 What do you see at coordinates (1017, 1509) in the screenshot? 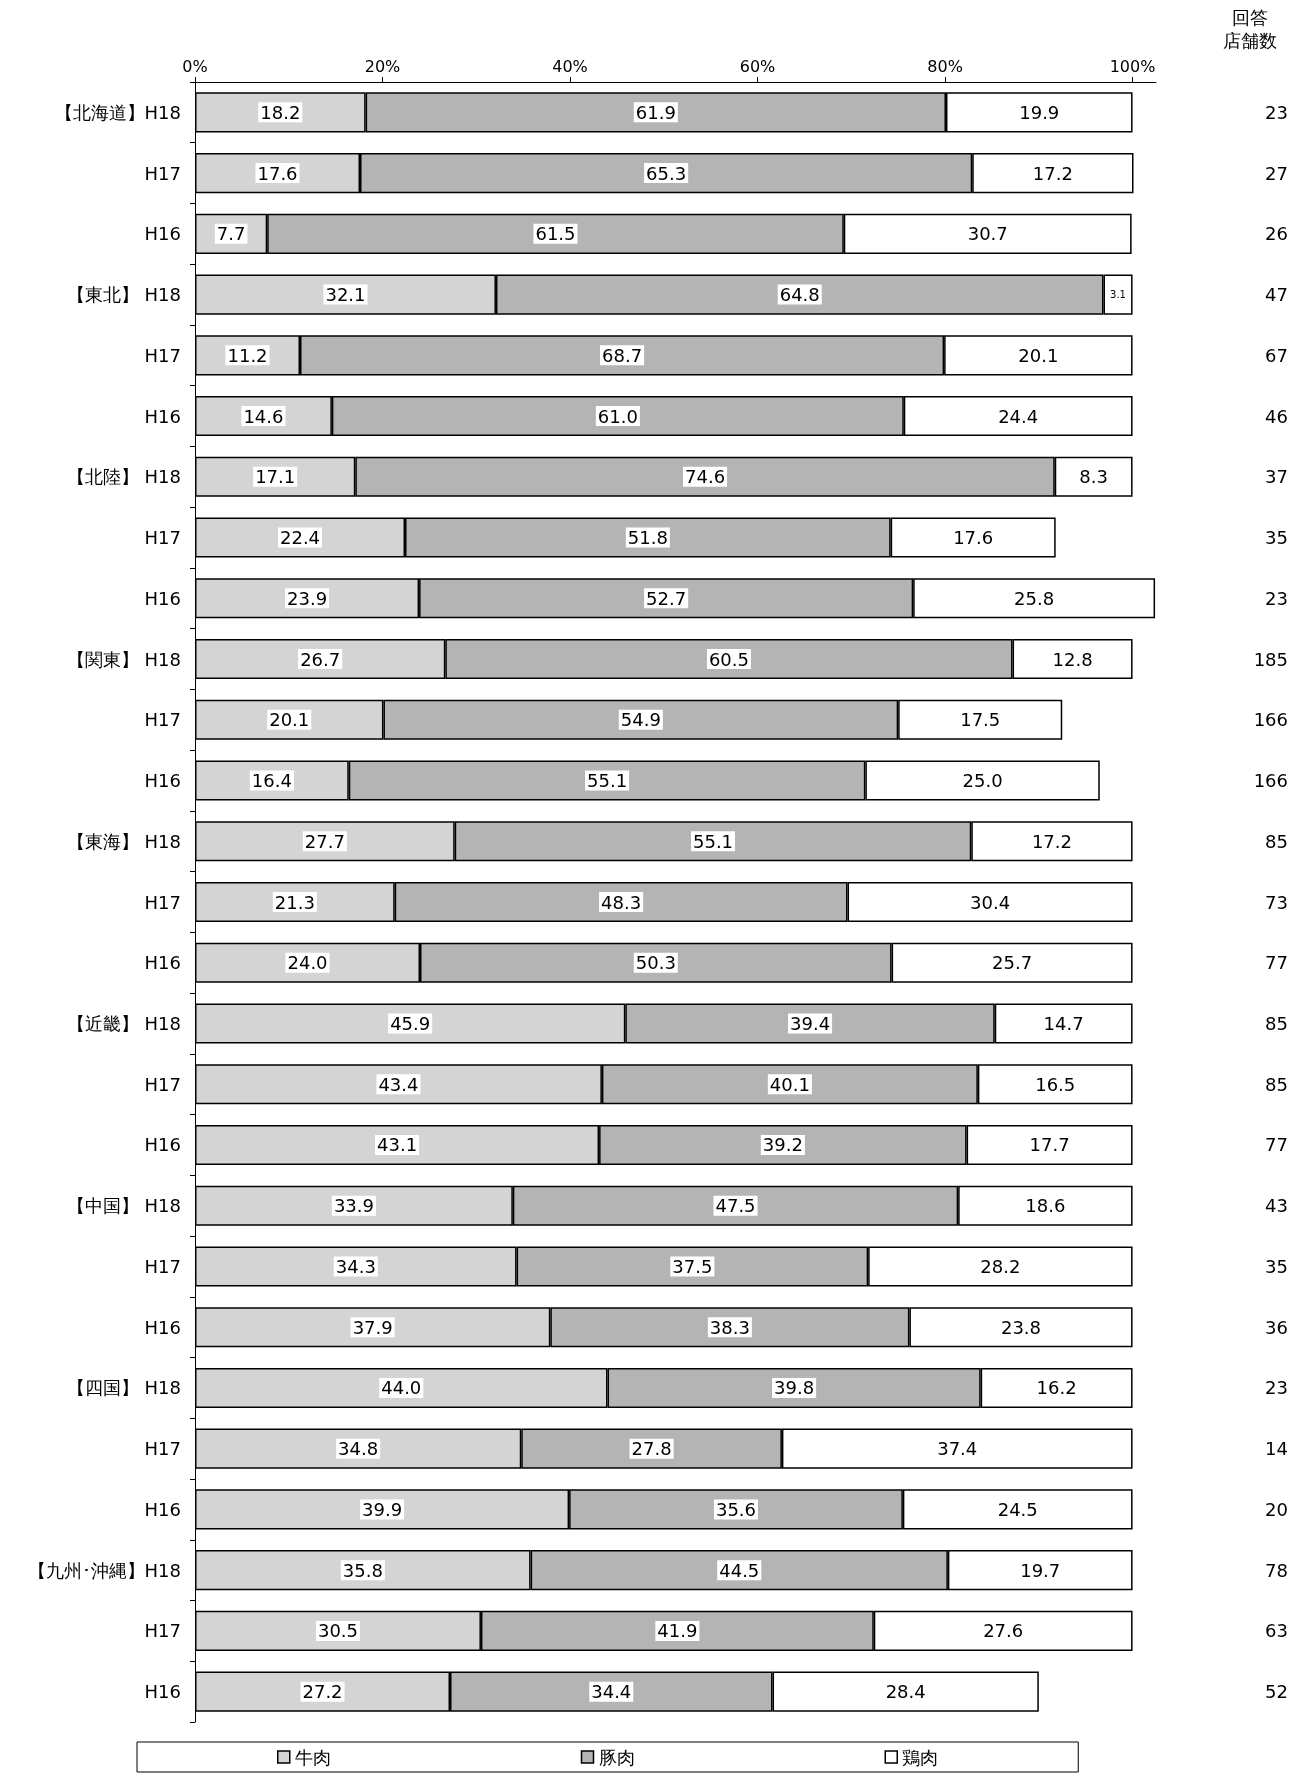
I see `data-label: 24.5` at bounding box center [1017, 1509].